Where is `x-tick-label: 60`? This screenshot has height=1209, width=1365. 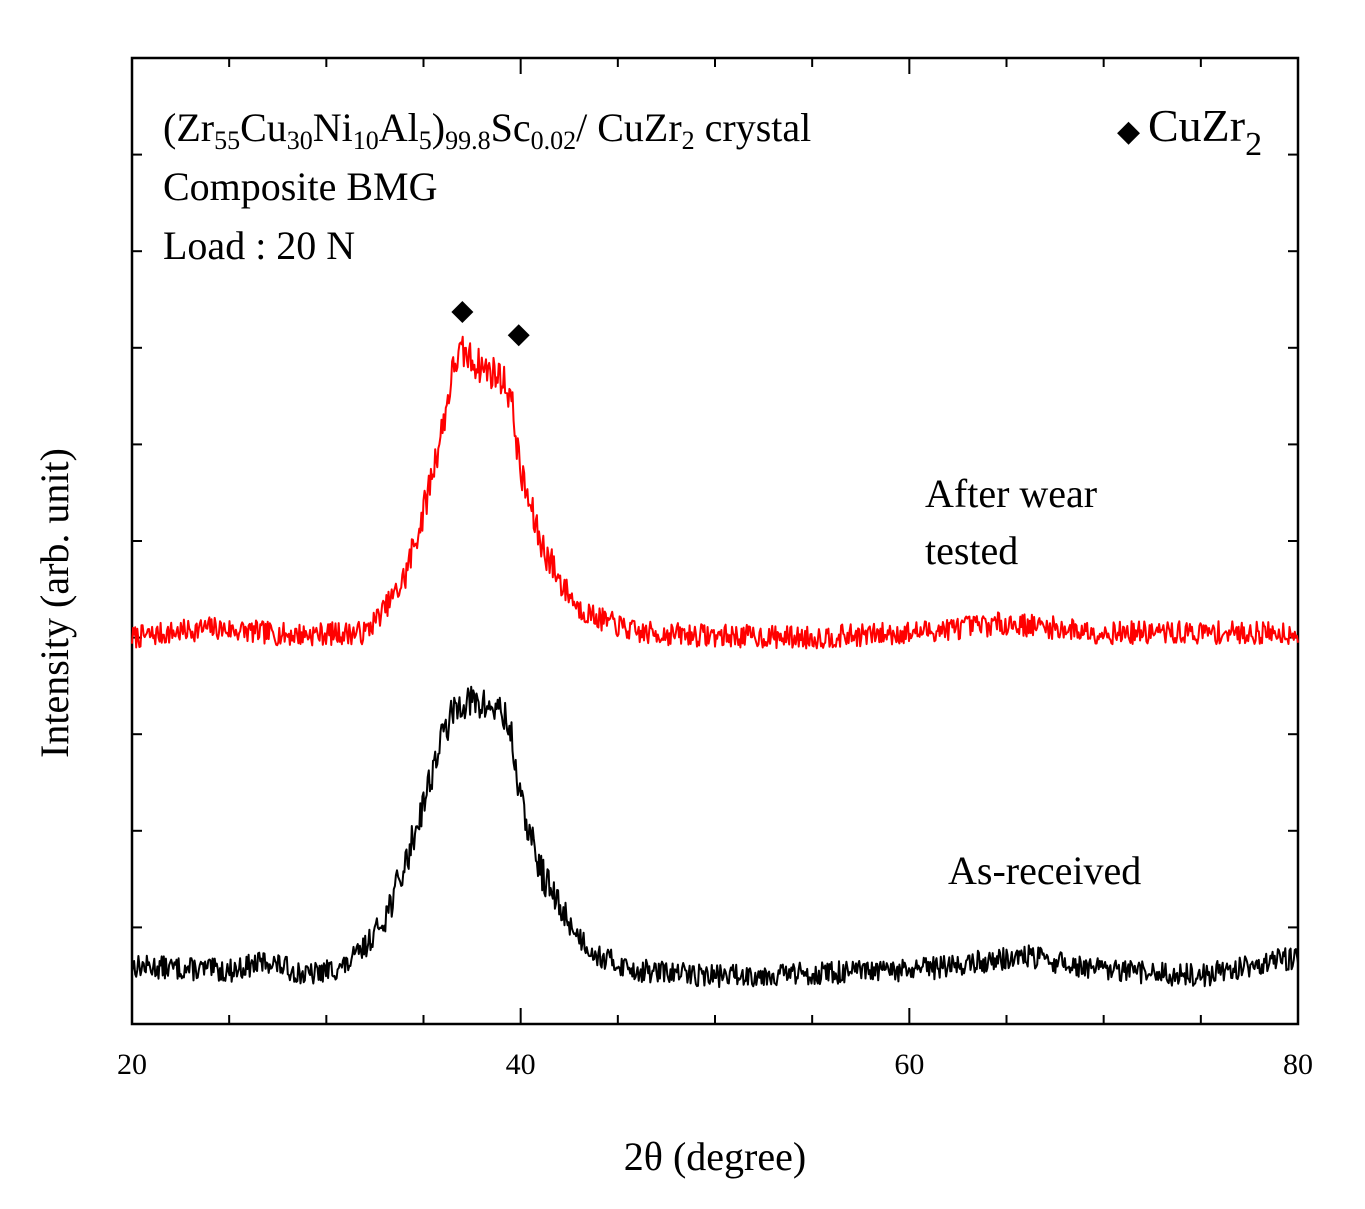
x-tick-label: 60 is located at coordinates (909, 1064).